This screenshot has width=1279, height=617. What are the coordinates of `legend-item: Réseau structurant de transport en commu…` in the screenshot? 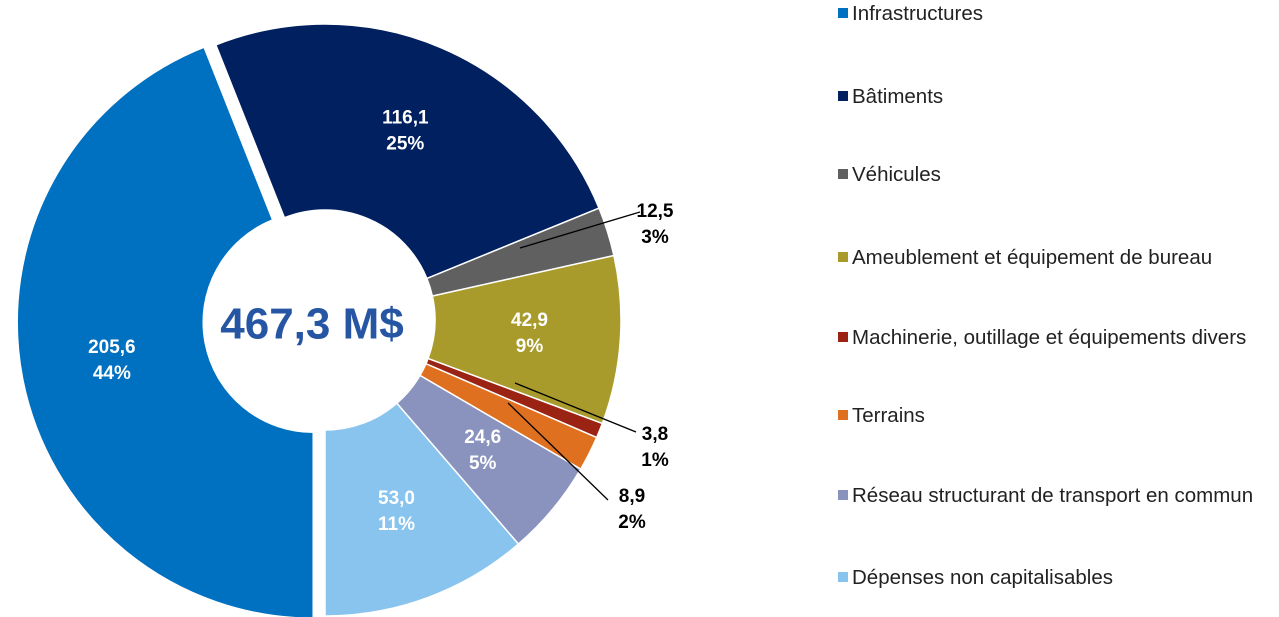 It's located at (1048, 496).